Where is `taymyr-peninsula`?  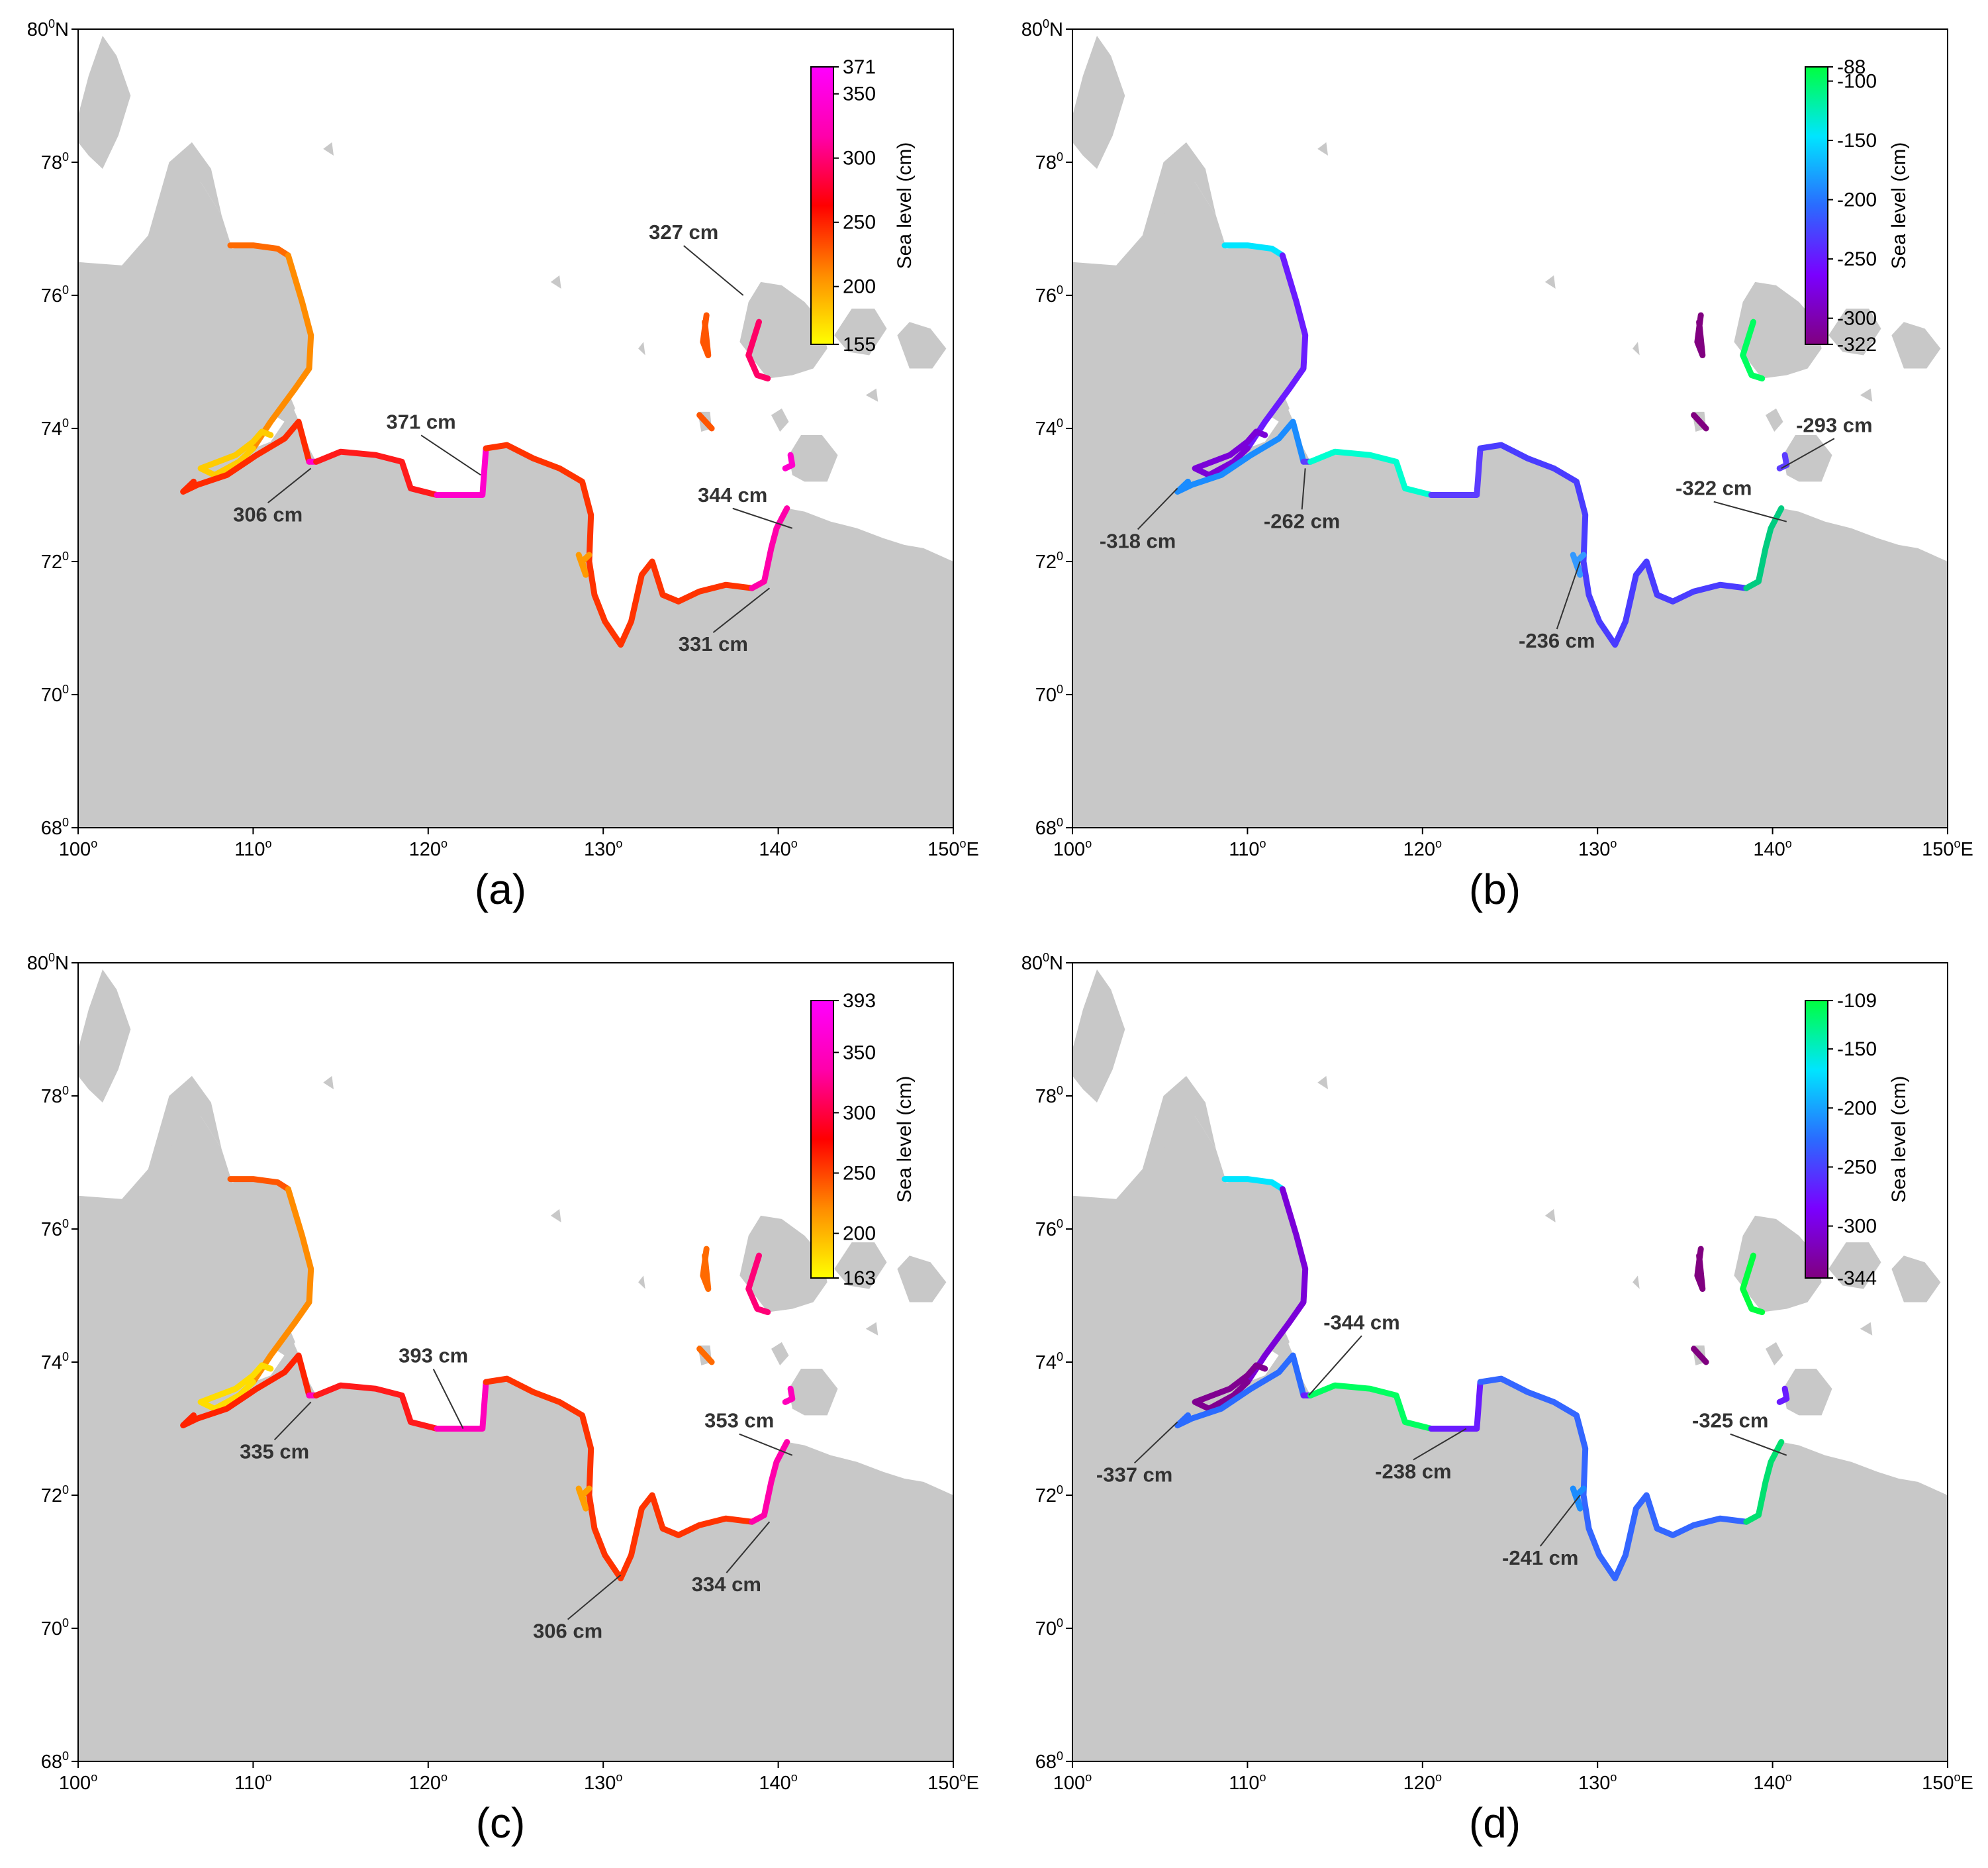 taymyr-peninsula is located at coordinates (185, 1122).